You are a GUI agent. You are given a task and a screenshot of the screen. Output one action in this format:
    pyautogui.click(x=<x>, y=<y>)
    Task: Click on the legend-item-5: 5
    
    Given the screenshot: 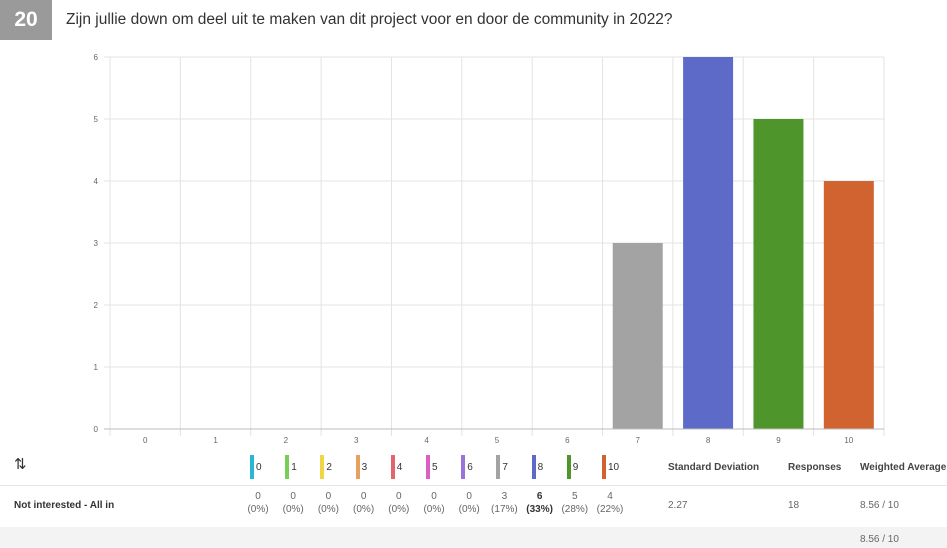 What is the action you would take?
    pyautogui.click(x=432, y=467)
    